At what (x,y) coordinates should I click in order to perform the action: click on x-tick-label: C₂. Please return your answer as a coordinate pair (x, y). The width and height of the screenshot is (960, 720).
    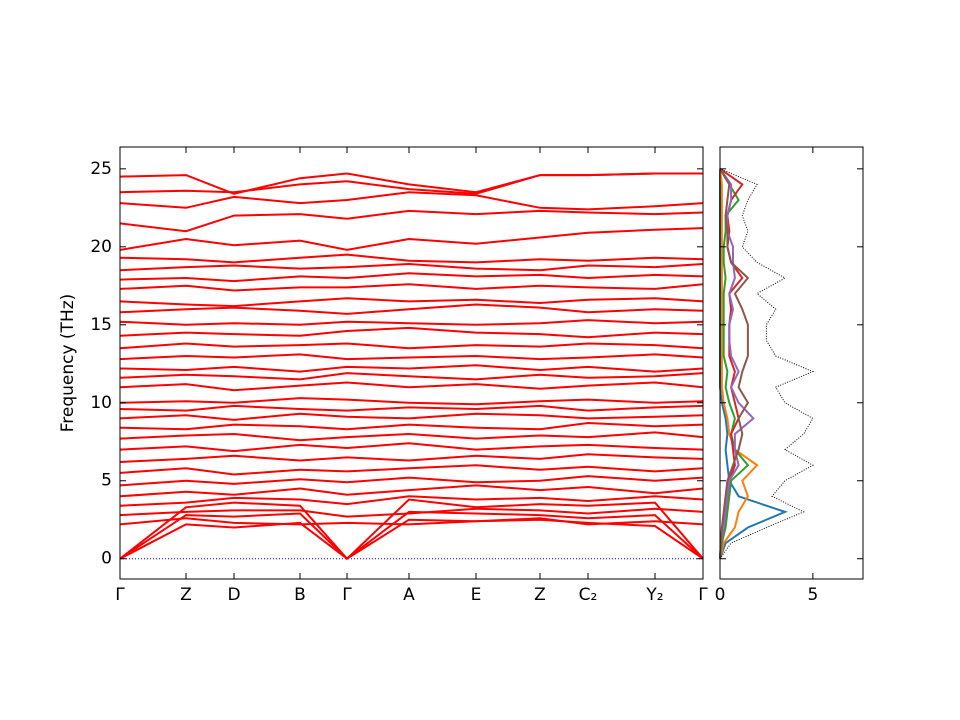
    Looking at the image, I should click on (588, 595).